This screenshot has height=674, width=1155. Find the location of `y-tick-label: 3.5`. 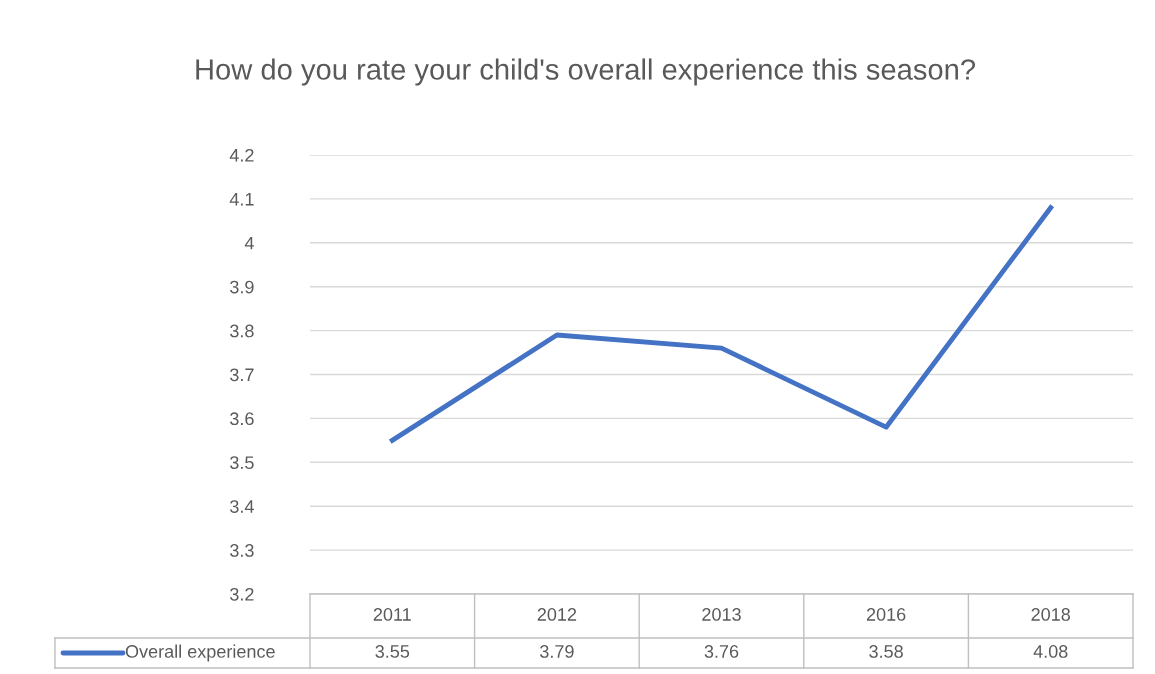

y-tick-label: 3.5 is located at coordinates (242, 463).